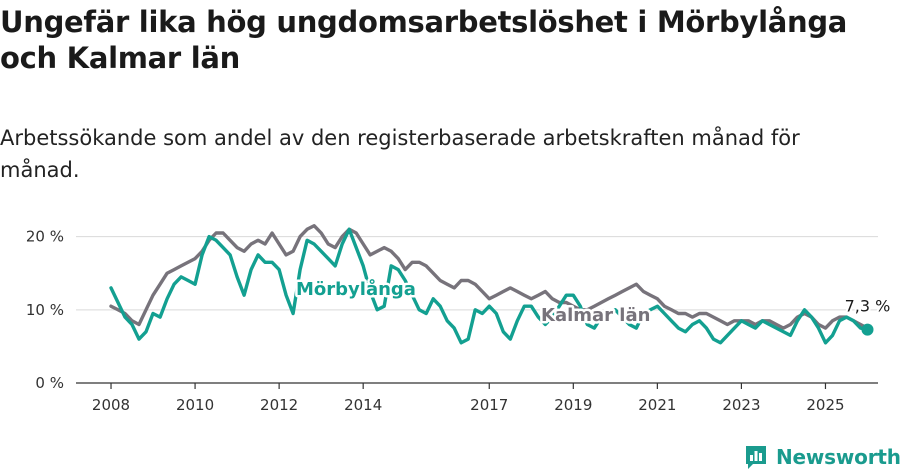 The image size is (900, 474). What do you see at coordinates (45, 310) in the screenshot?
I see `y-tick-label: 10 %` at bounding box center [45, 310].